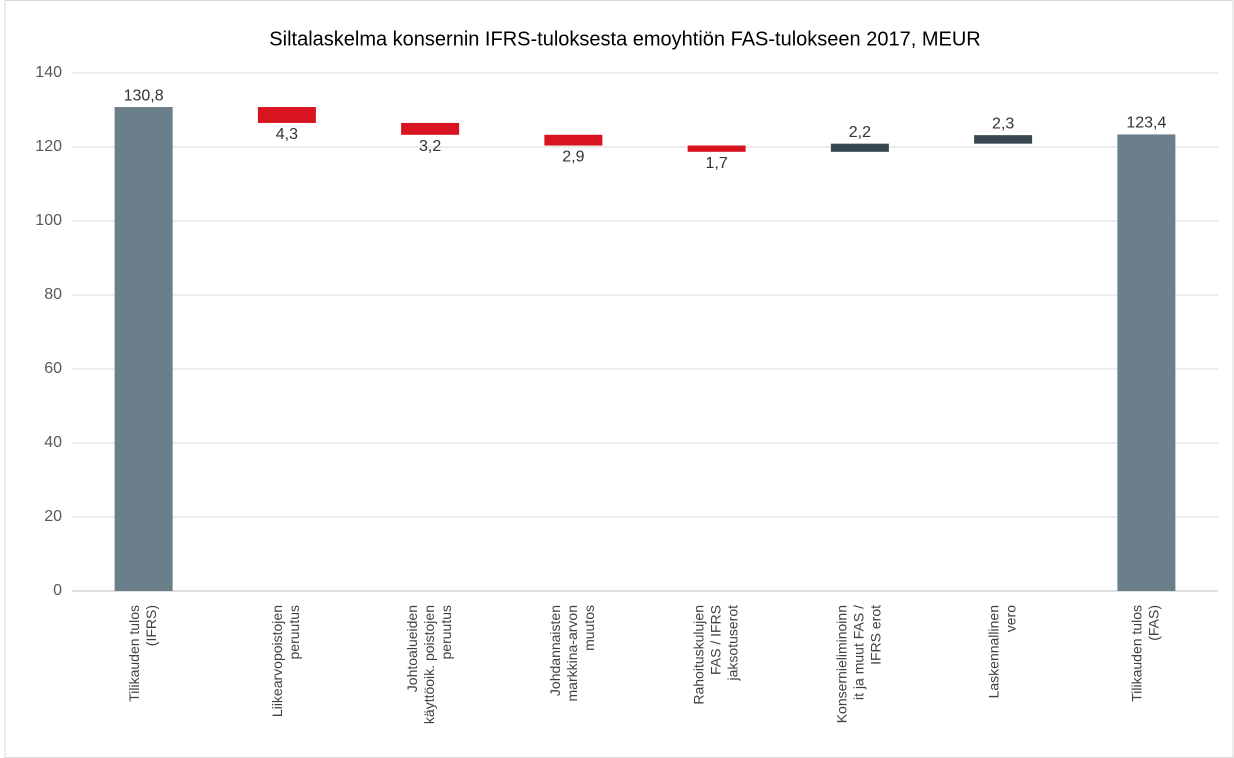  I want to click on x-tick-label: Johdannaisten, so click(555, 650).